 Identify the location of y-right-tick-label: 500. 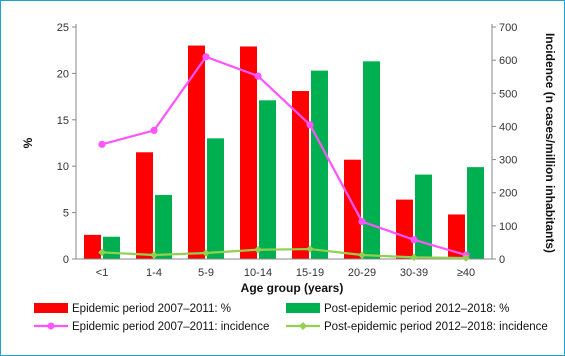
(508, 94).